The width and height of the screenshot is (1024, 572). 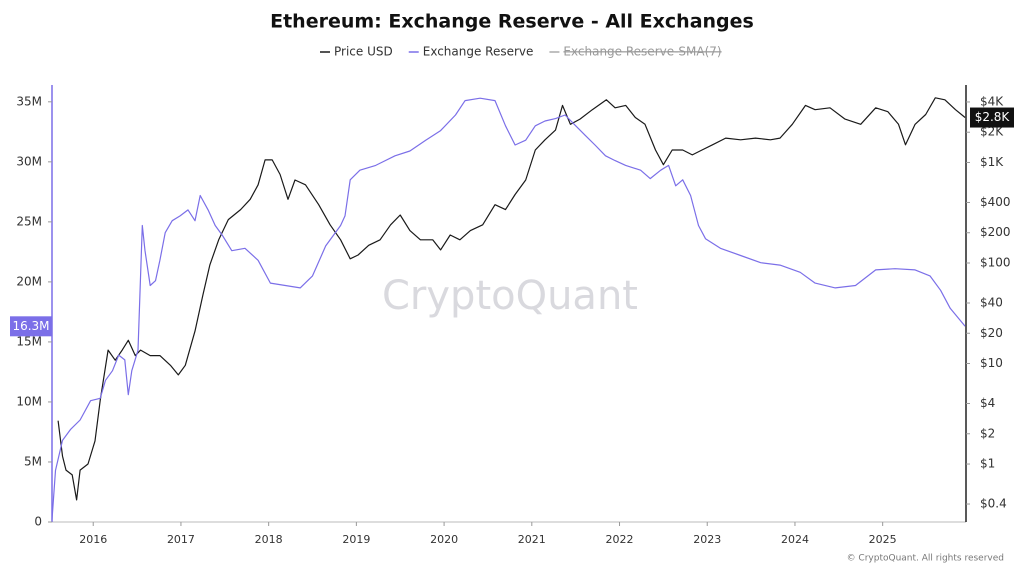 What do you see at coordinates (444, 539) in the screenshot?
I see `x-tick-label: 2020` at bounding box center [444, 539].